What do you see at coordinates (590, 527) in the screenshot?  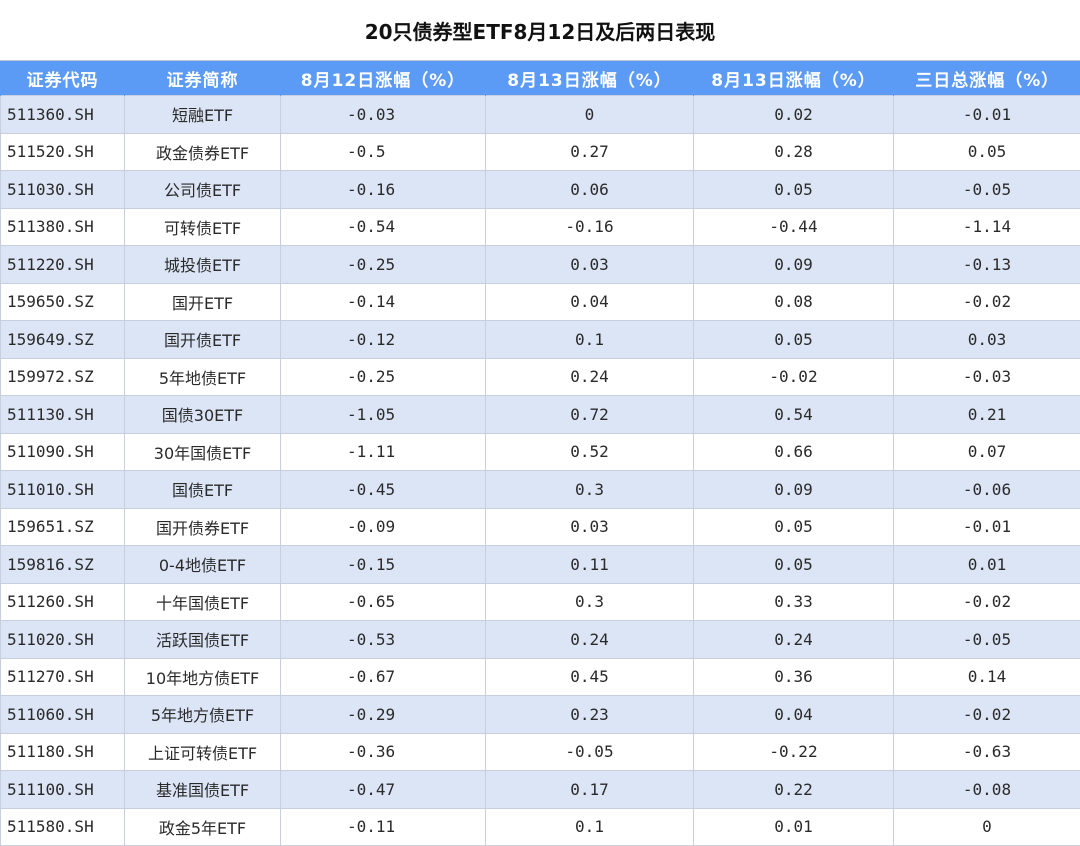 I see `cell-change-aug13: 0.03` at bounding box center [590, 527].